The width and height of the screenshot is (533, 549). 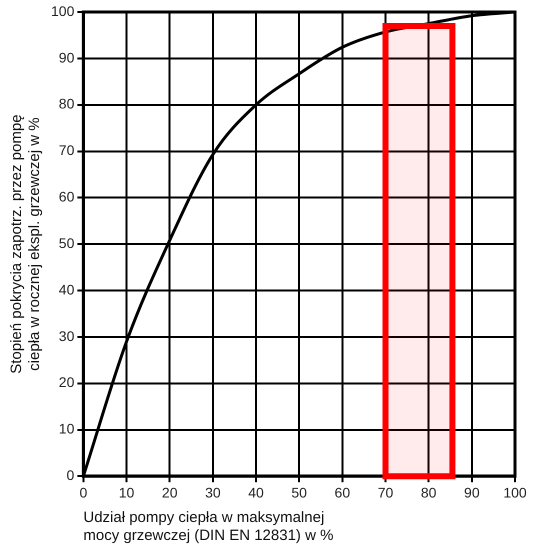 I want to click on y-tick-label: 20, so click(x=66, y=382).